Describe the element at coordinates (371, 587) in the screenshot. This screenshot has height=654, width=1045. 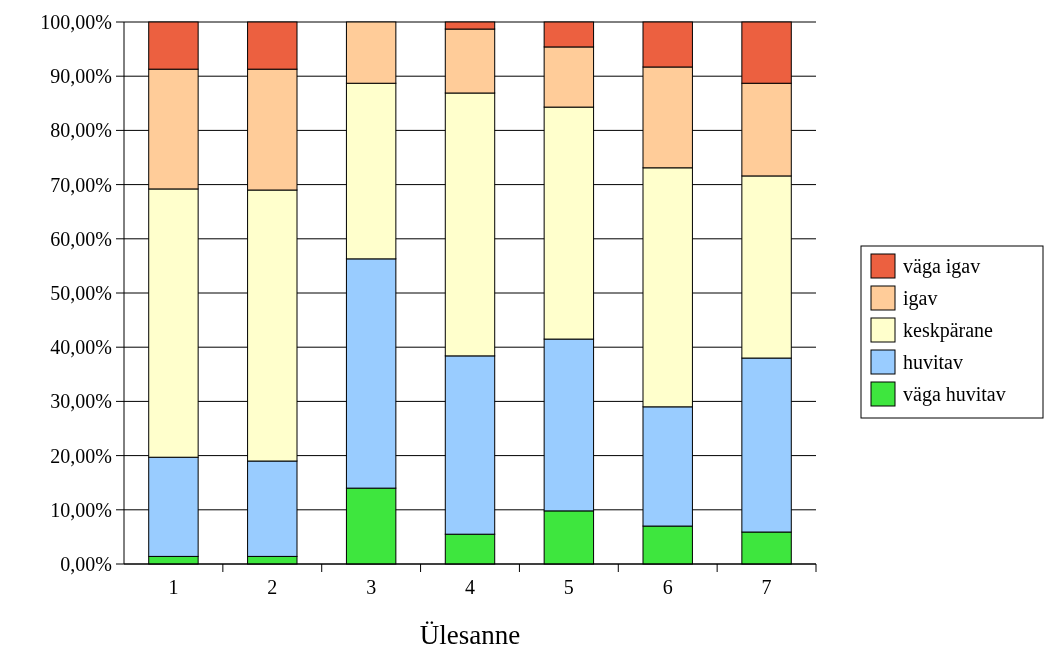
I see `x-tick-label: 3` at that location.